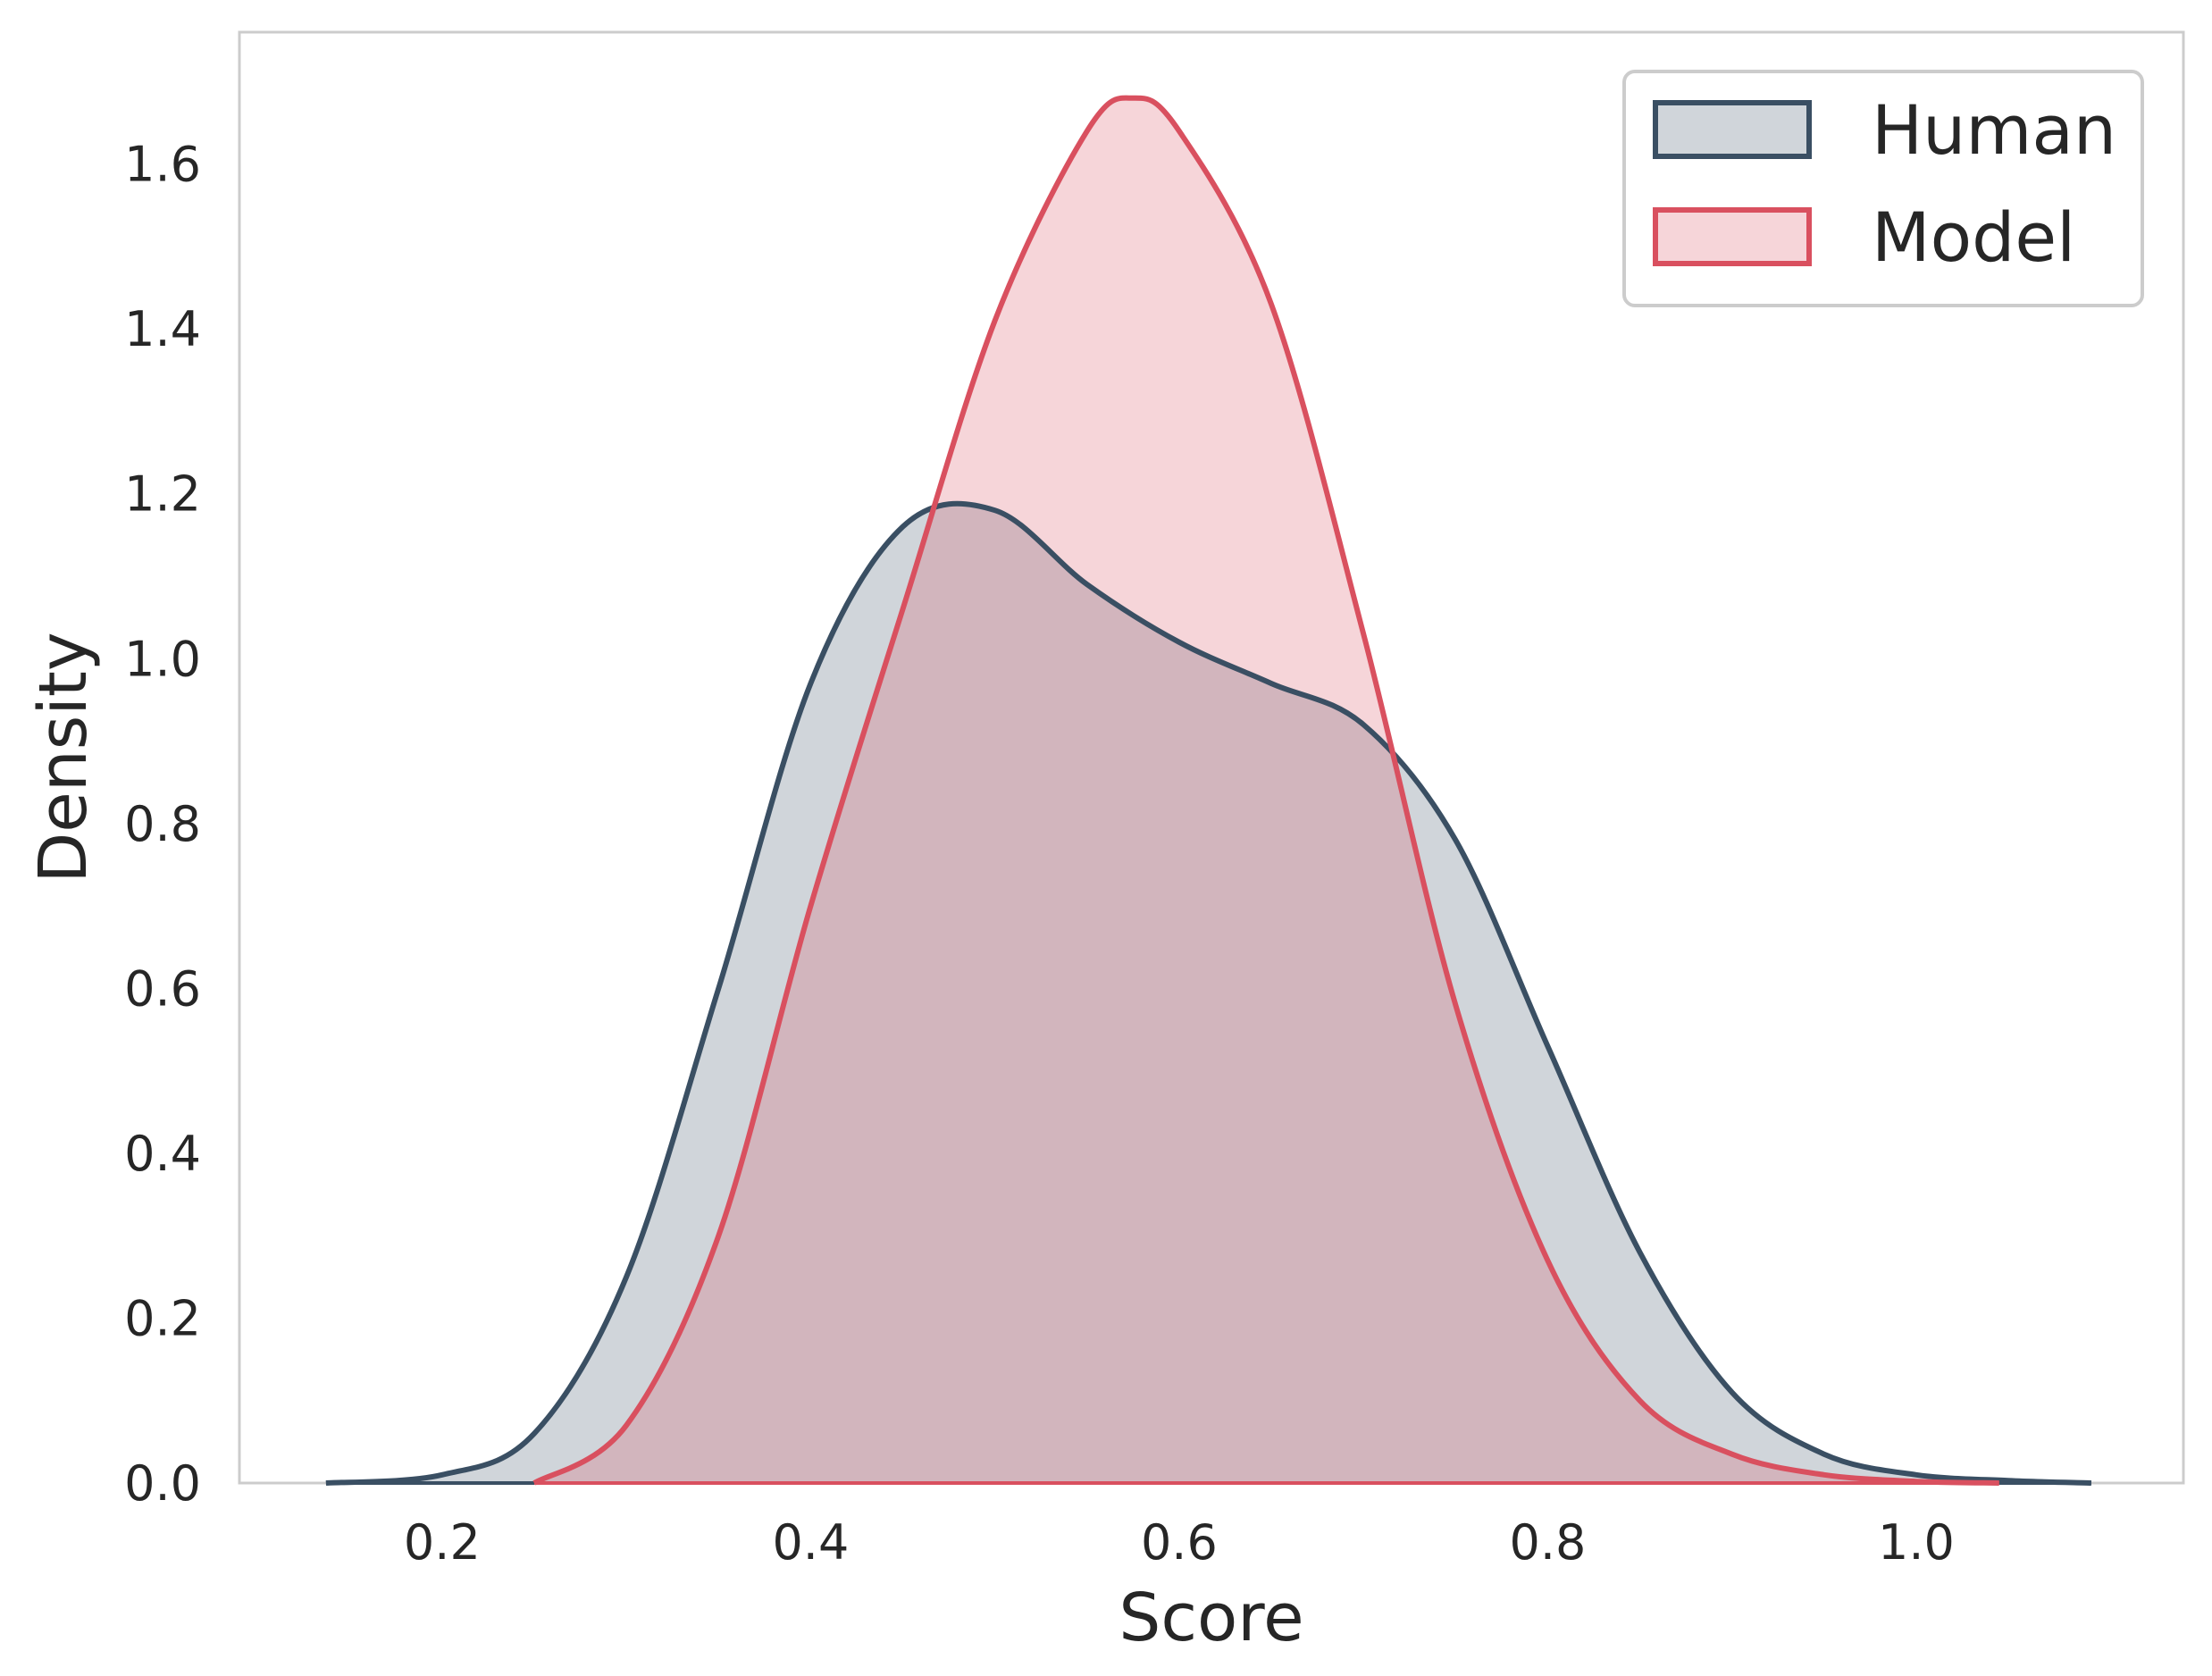  What do you see at coordinates (163, 494) in the screenshot?
I see `y-tick-label: 1.2` at bounding box center [163, 494].